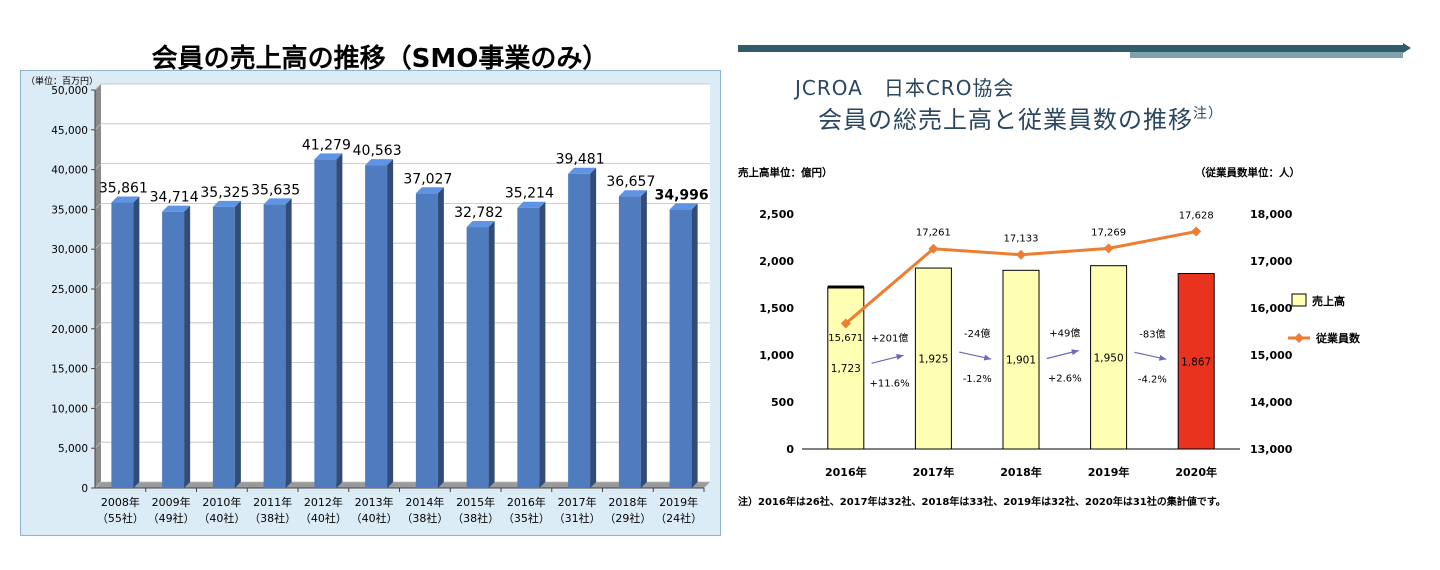  Describe the element at coordinates (782, 402) in the screenshot. I see `left-y-tick-label: 500` at that location.